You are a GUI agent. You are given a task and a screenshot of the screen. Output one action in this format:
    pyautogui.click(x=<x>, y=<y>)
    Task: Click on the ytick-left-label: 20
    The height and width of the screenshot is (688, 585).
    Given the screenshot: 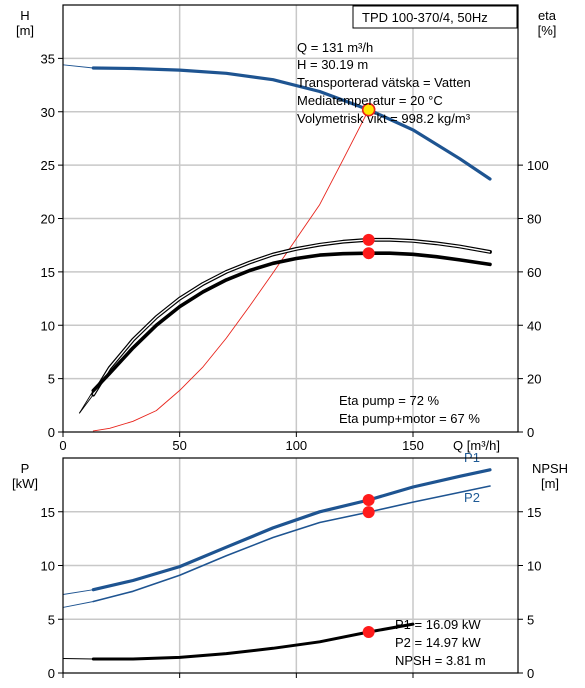 What is the action you would take?
    pyautogui.click(x=48, y=219)
    